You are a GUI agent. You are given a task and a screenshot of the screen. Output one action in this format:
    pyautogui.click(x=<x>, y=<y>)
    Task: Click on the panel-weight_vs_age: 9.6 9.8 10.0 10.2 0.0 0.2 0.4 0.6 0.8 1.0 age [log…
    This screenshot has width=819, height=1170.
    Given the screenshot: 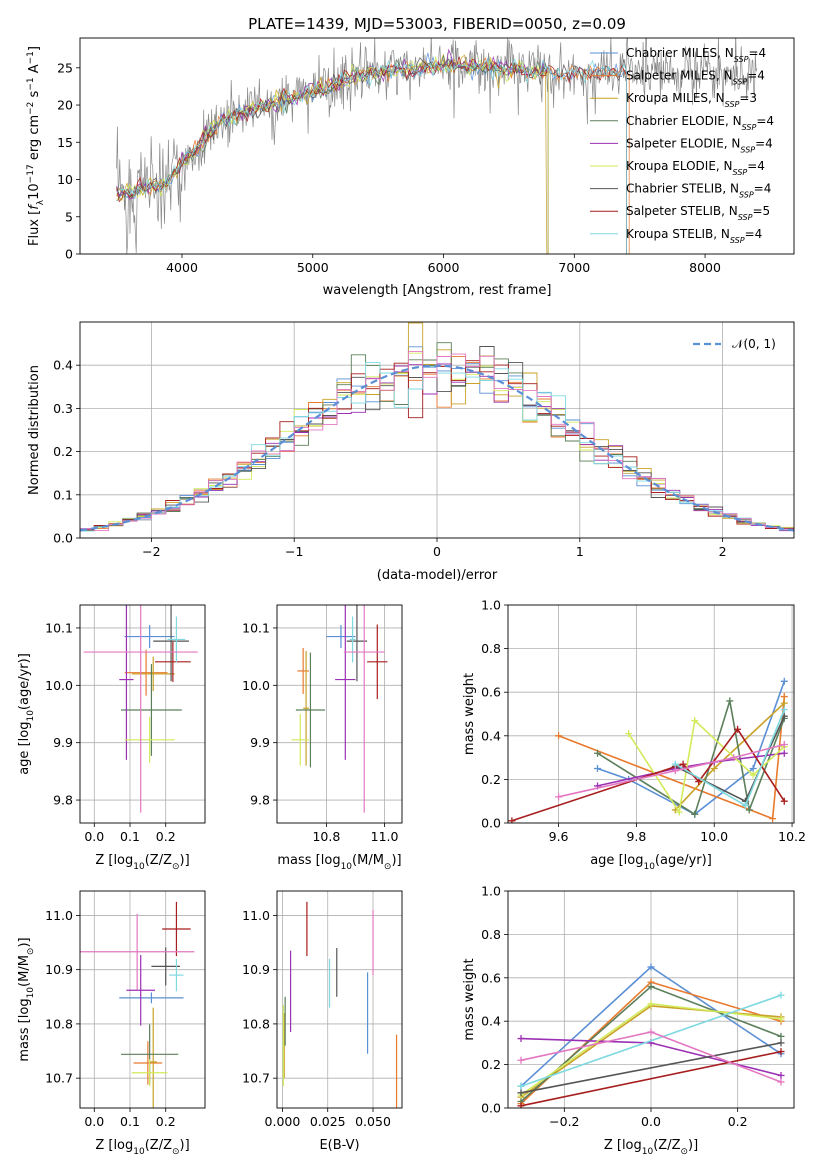 What is the action you would take?
    pyautogui.click(x=634, y=735)
    